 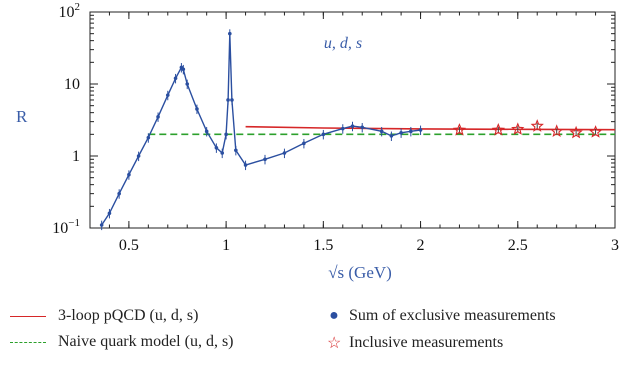 I want to click on x-tick-label: 0.5, so click(x=129, y=245).